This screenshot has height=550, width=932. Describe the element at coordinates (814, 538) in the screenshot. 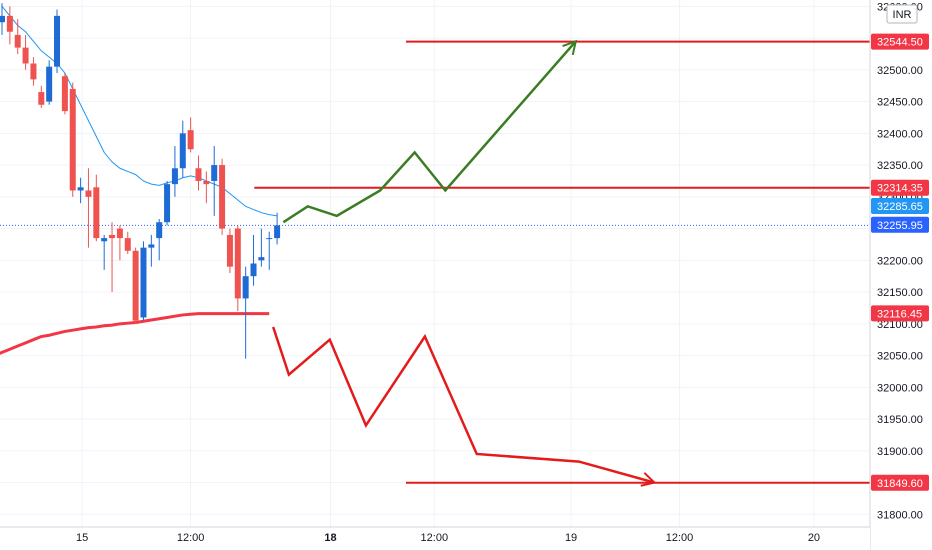

I see `time-tick-label: 20` at that location.